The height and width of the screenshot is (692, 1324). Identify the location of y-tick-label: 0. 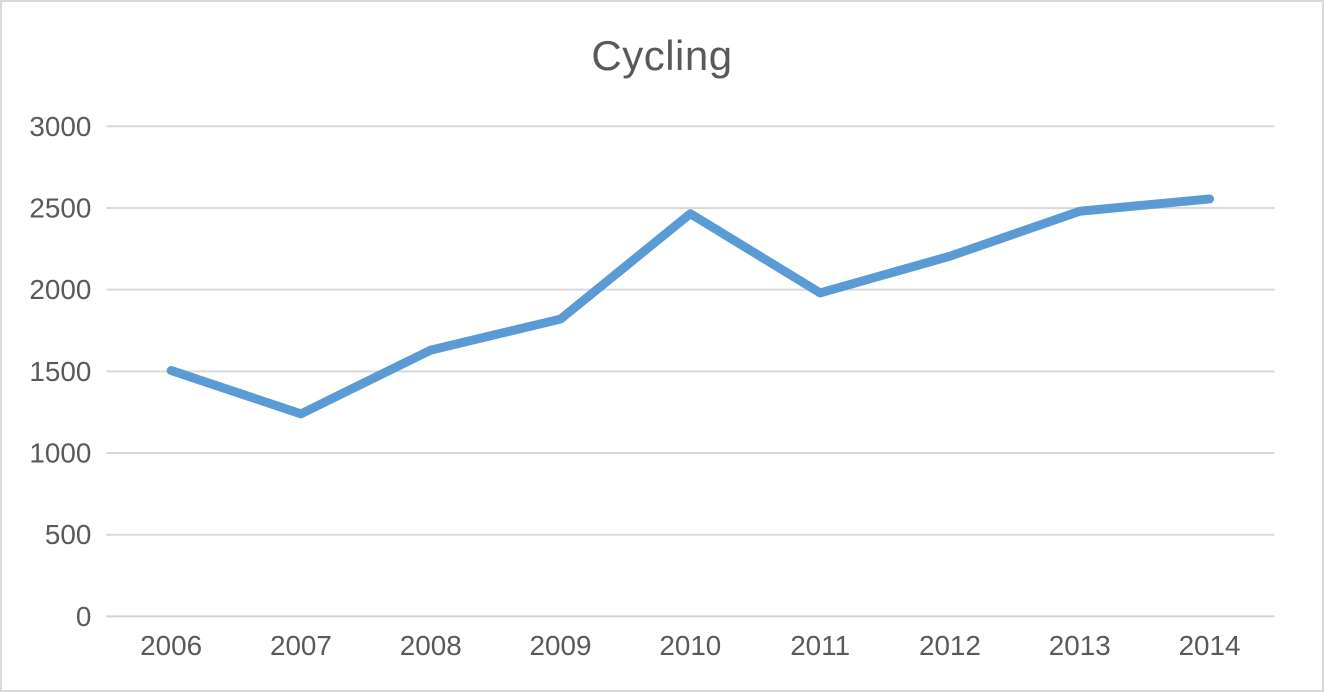
(83, 616).